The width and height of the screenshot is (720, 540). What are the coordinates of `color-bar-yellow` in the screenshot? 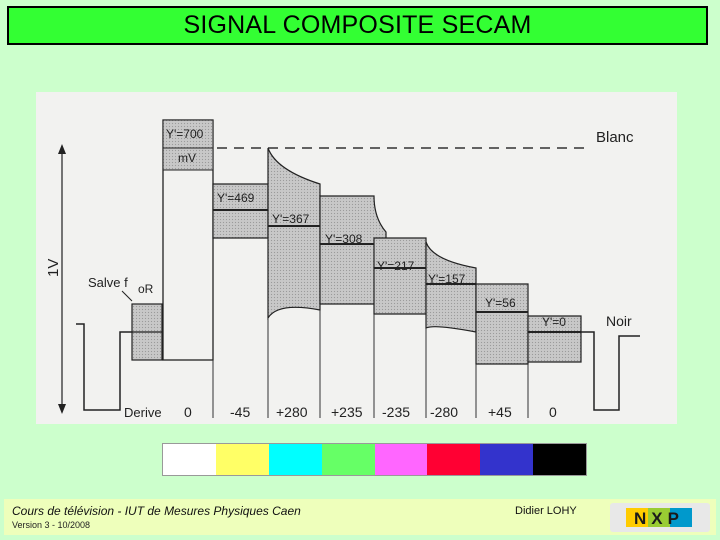 It's located at (242, 459).